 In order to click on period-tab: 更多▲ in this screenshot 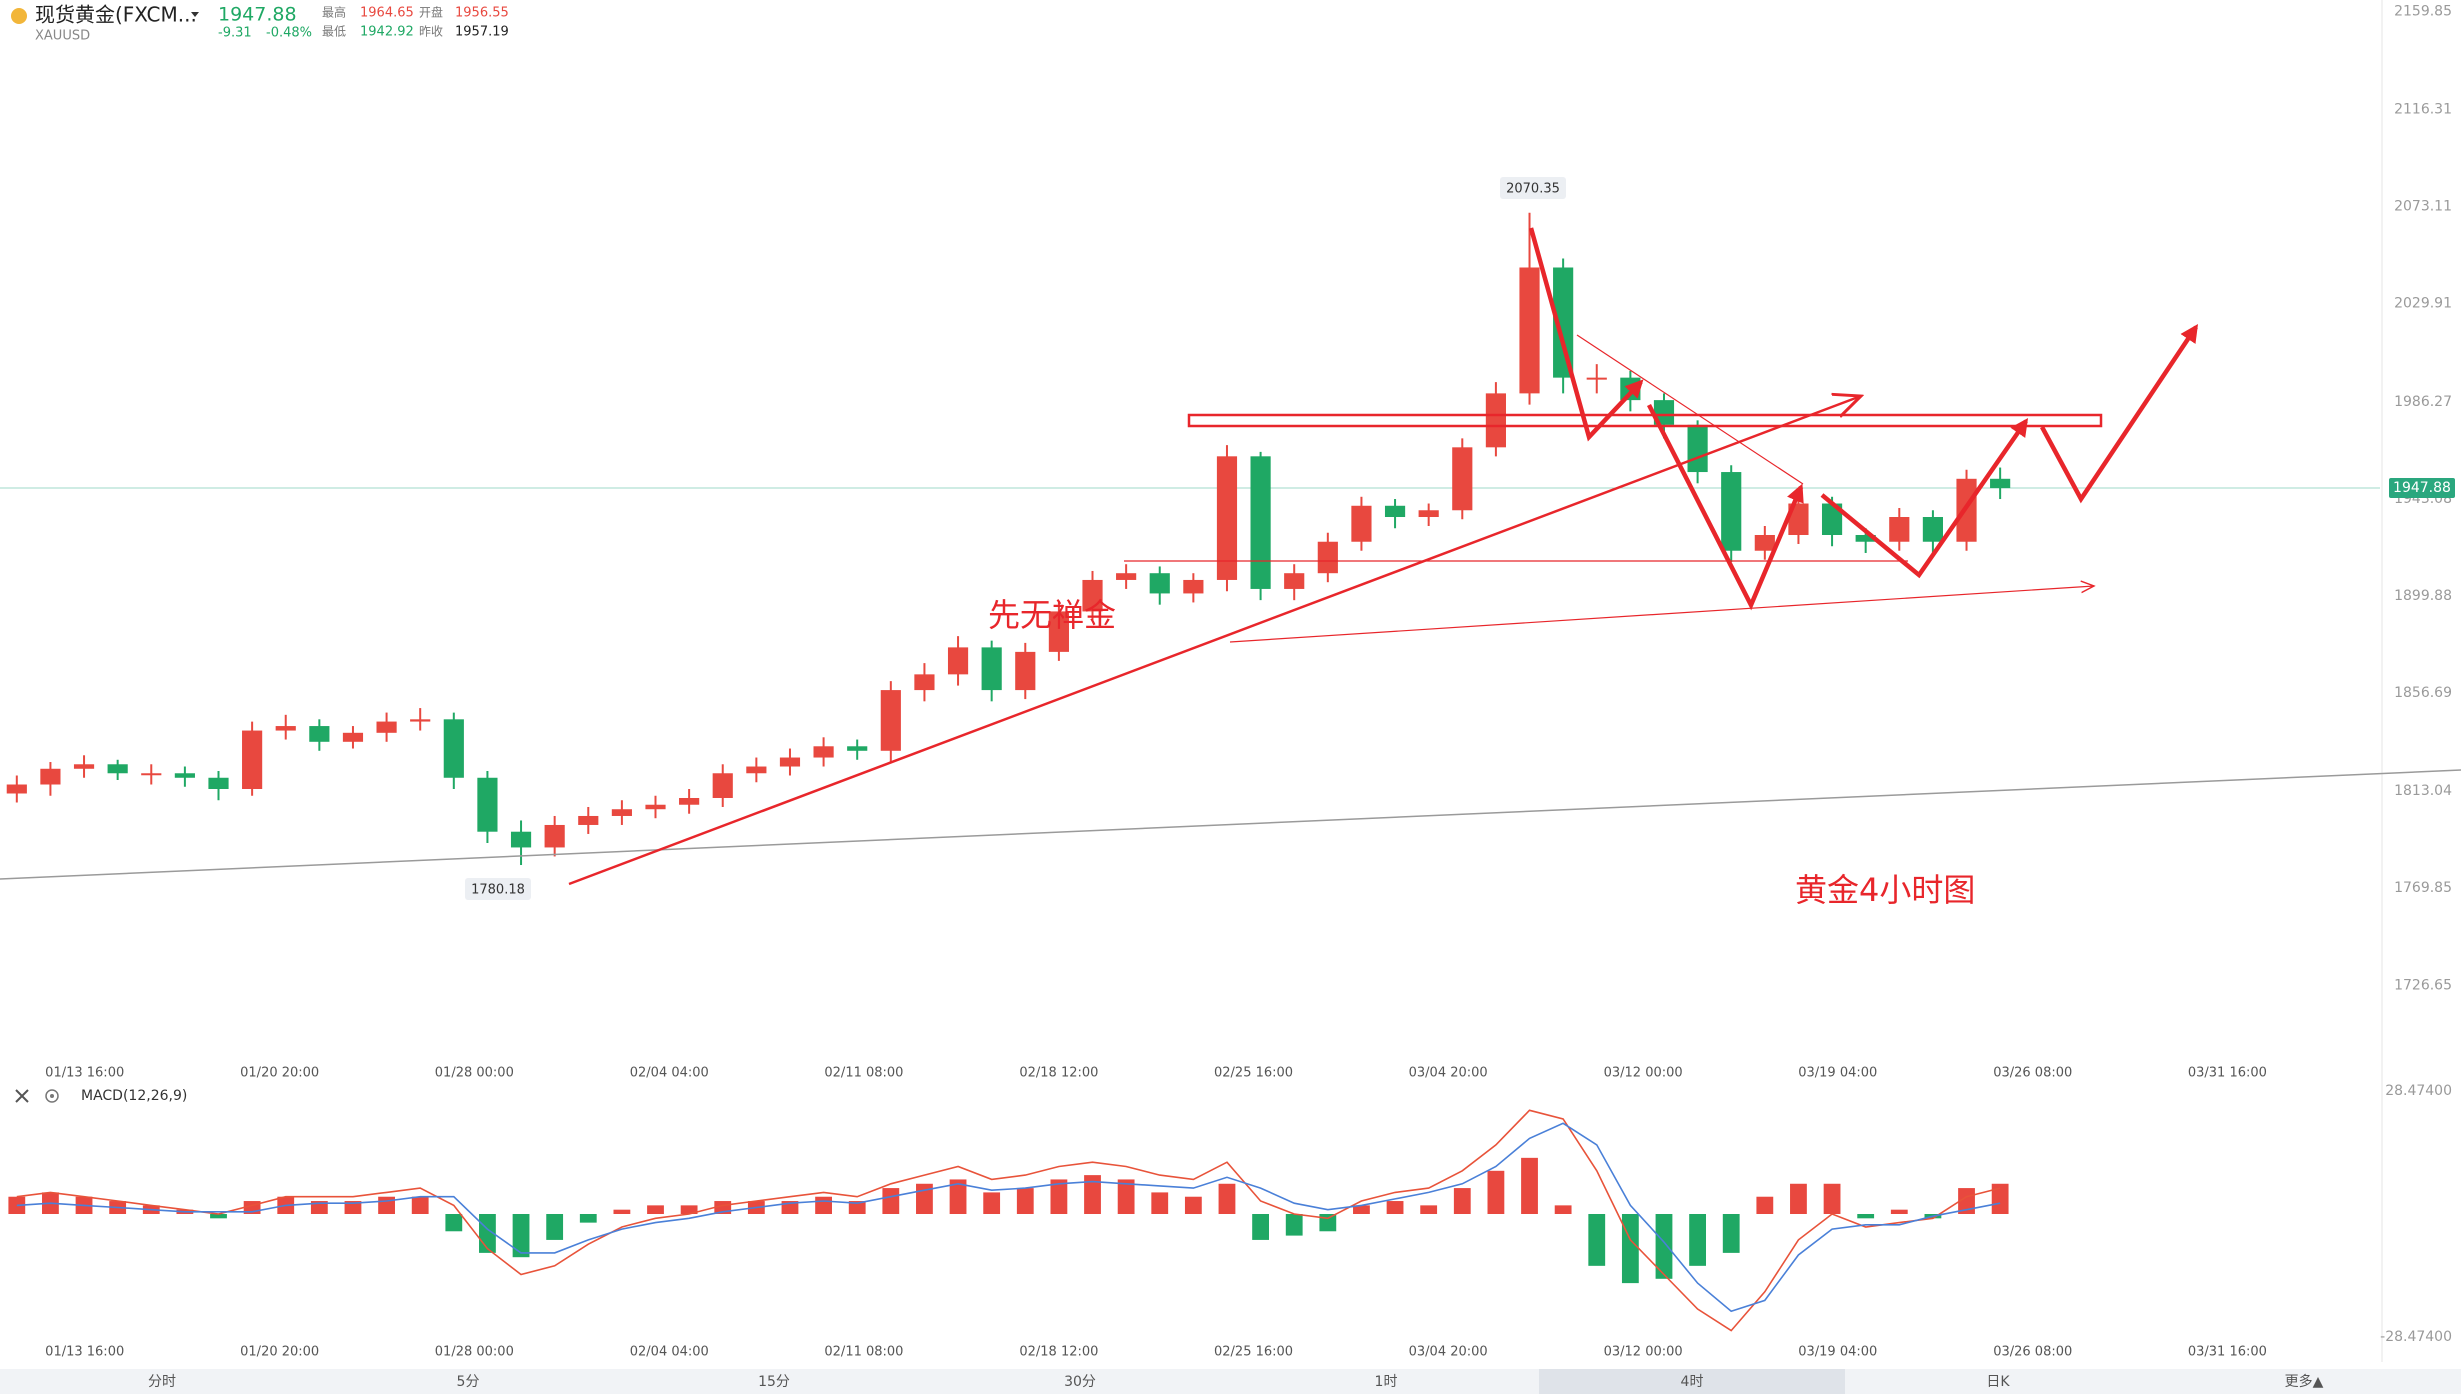, I will do `click(2304, 1381)`.